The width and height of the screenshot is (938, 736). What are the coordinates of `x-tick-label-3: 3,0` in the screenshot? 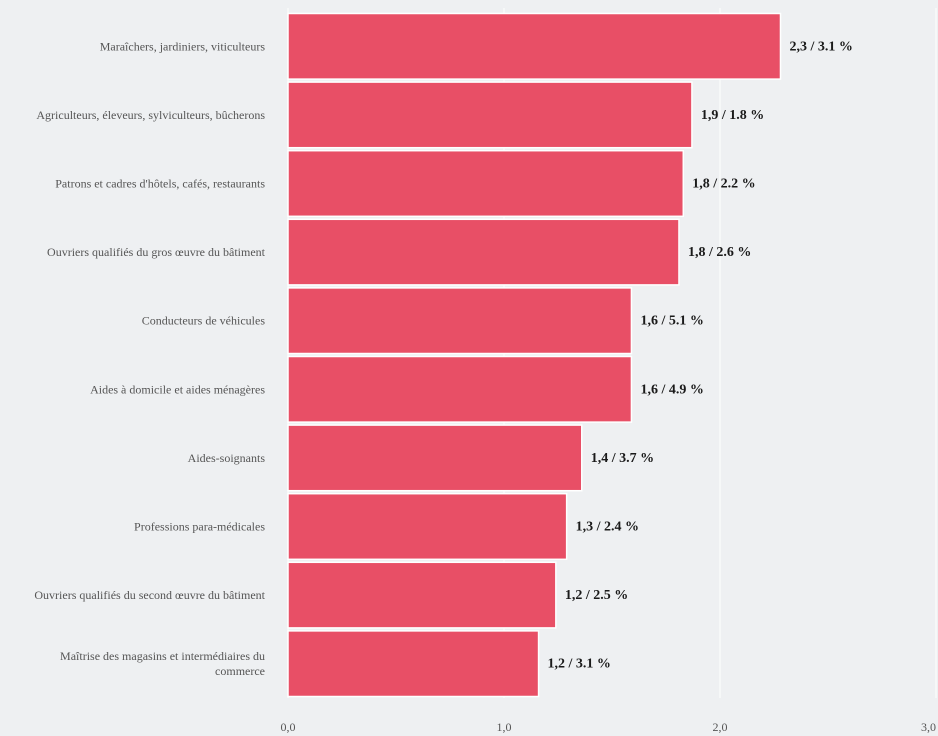 It's located at (928, 727).